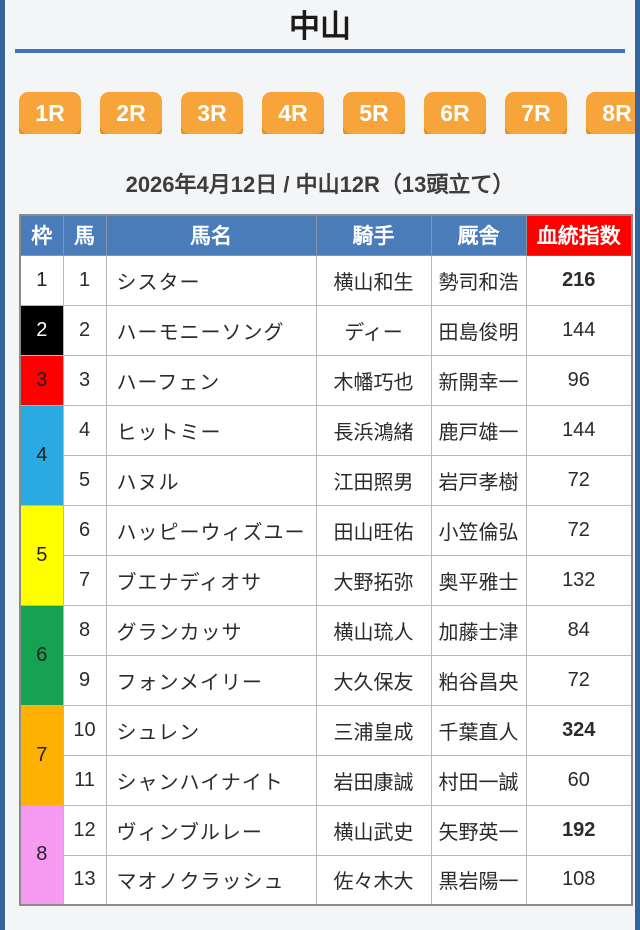 Image resolution: width=640 pixels, height=930 pixels. What do you see at coordinates (84, 830) in the screenshot?
I see `horse-number-cell: 12` at bounding box center [84, 830].